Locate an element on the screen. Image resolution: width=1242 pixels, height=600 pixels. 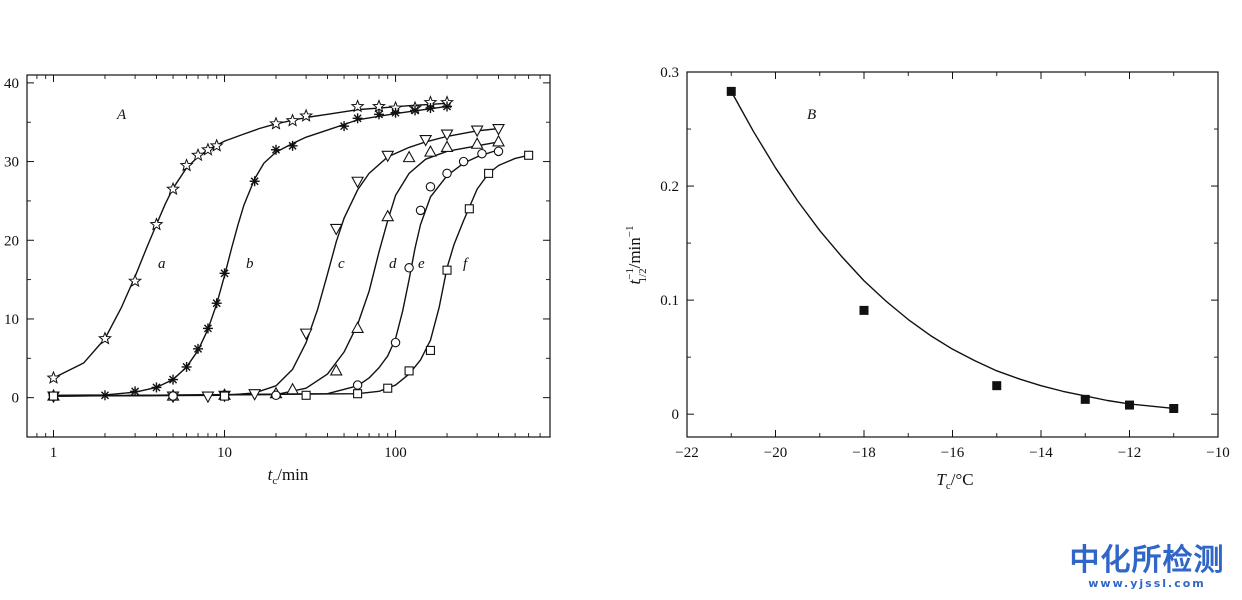
panel-a-label: A is located at coordinates (121, 115).